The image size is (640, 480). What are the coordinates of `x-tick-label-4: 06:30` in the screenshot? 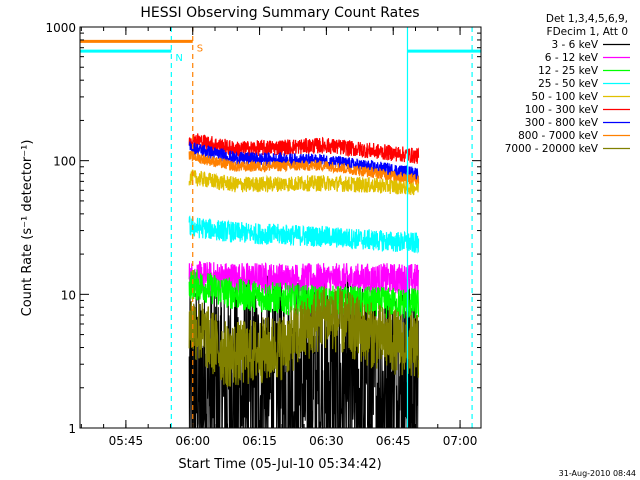 It's located at (326, 441).